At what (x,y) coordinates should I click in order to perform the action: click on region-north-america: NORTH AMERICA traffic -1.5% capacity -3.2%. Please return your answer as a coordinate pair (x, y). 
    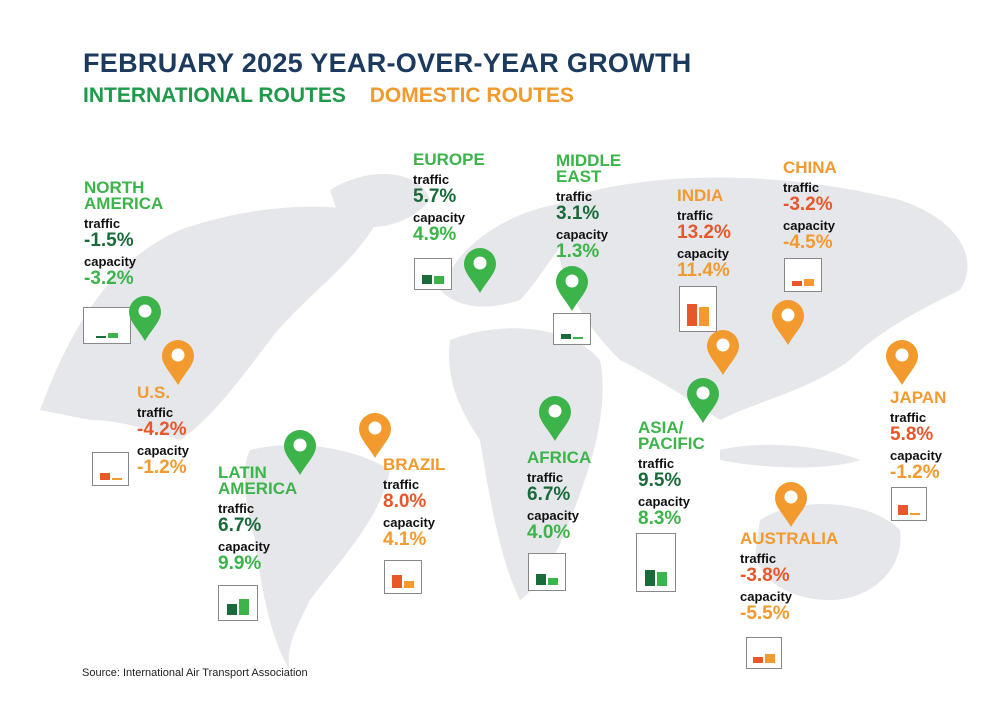
    Looking at the image, I should click on (124, 233).